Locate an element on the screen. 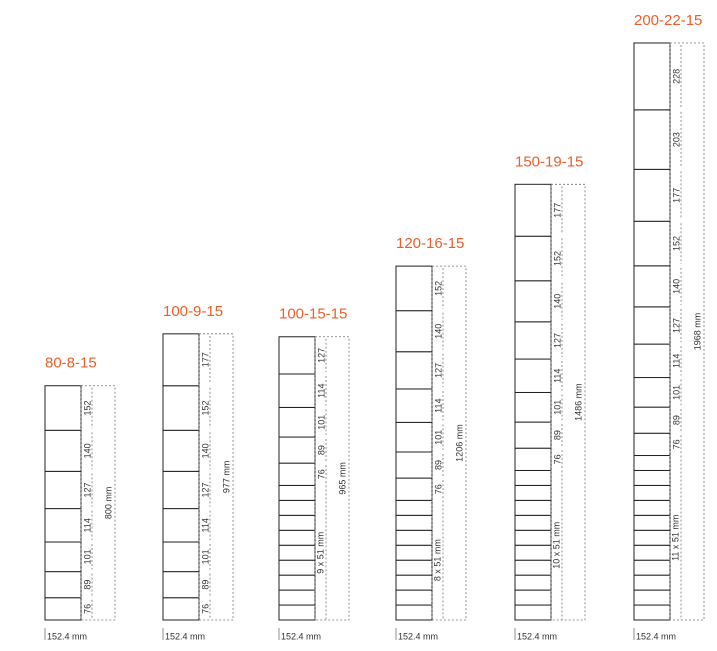  column-title: 80-8-15 is located at coordinates (71, 363).